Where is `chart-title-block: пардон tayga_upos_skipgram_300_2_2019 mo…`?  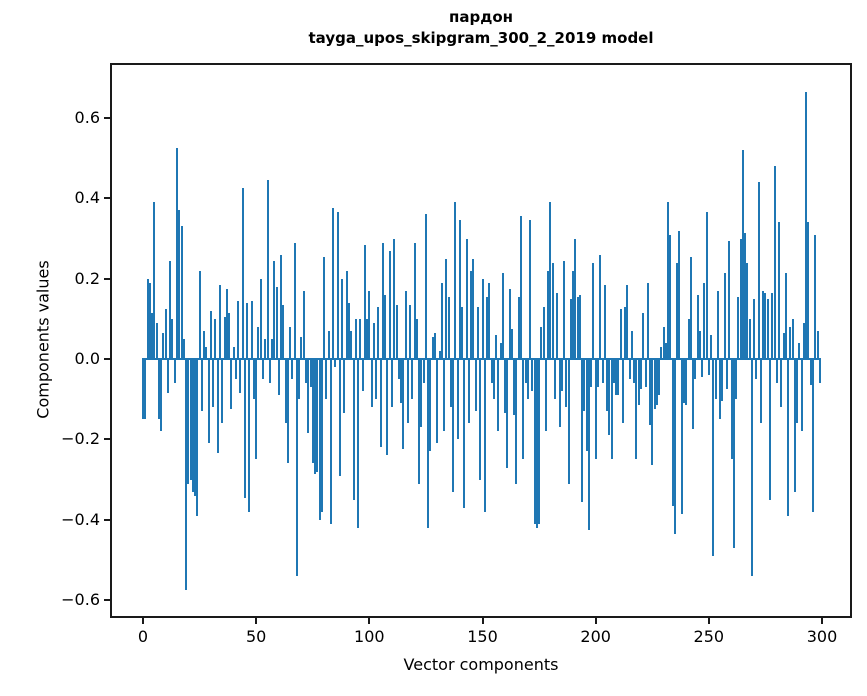
chart-title-block: пардон tayga_upos_skipgram_300_2_2019 mo… is located at coordinates (481, 28).